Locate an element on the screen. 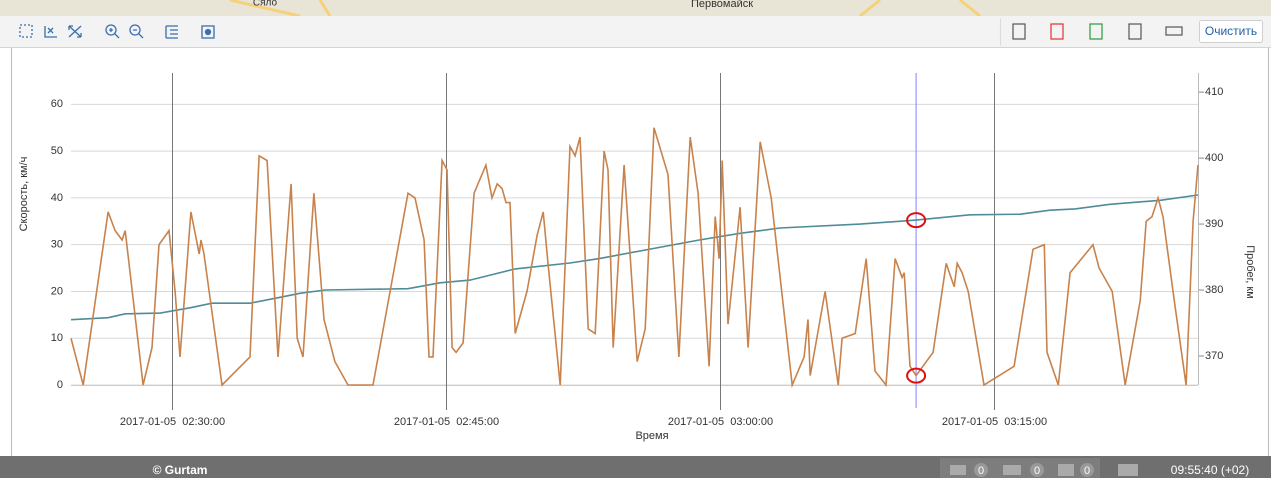  y-tick-label: 30 is located at coordinates (57, 245).